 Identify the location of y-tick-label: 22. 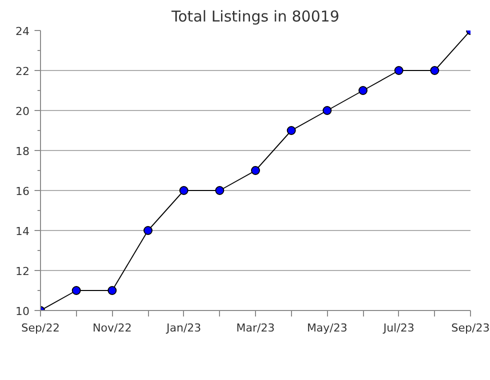
(23, 71).